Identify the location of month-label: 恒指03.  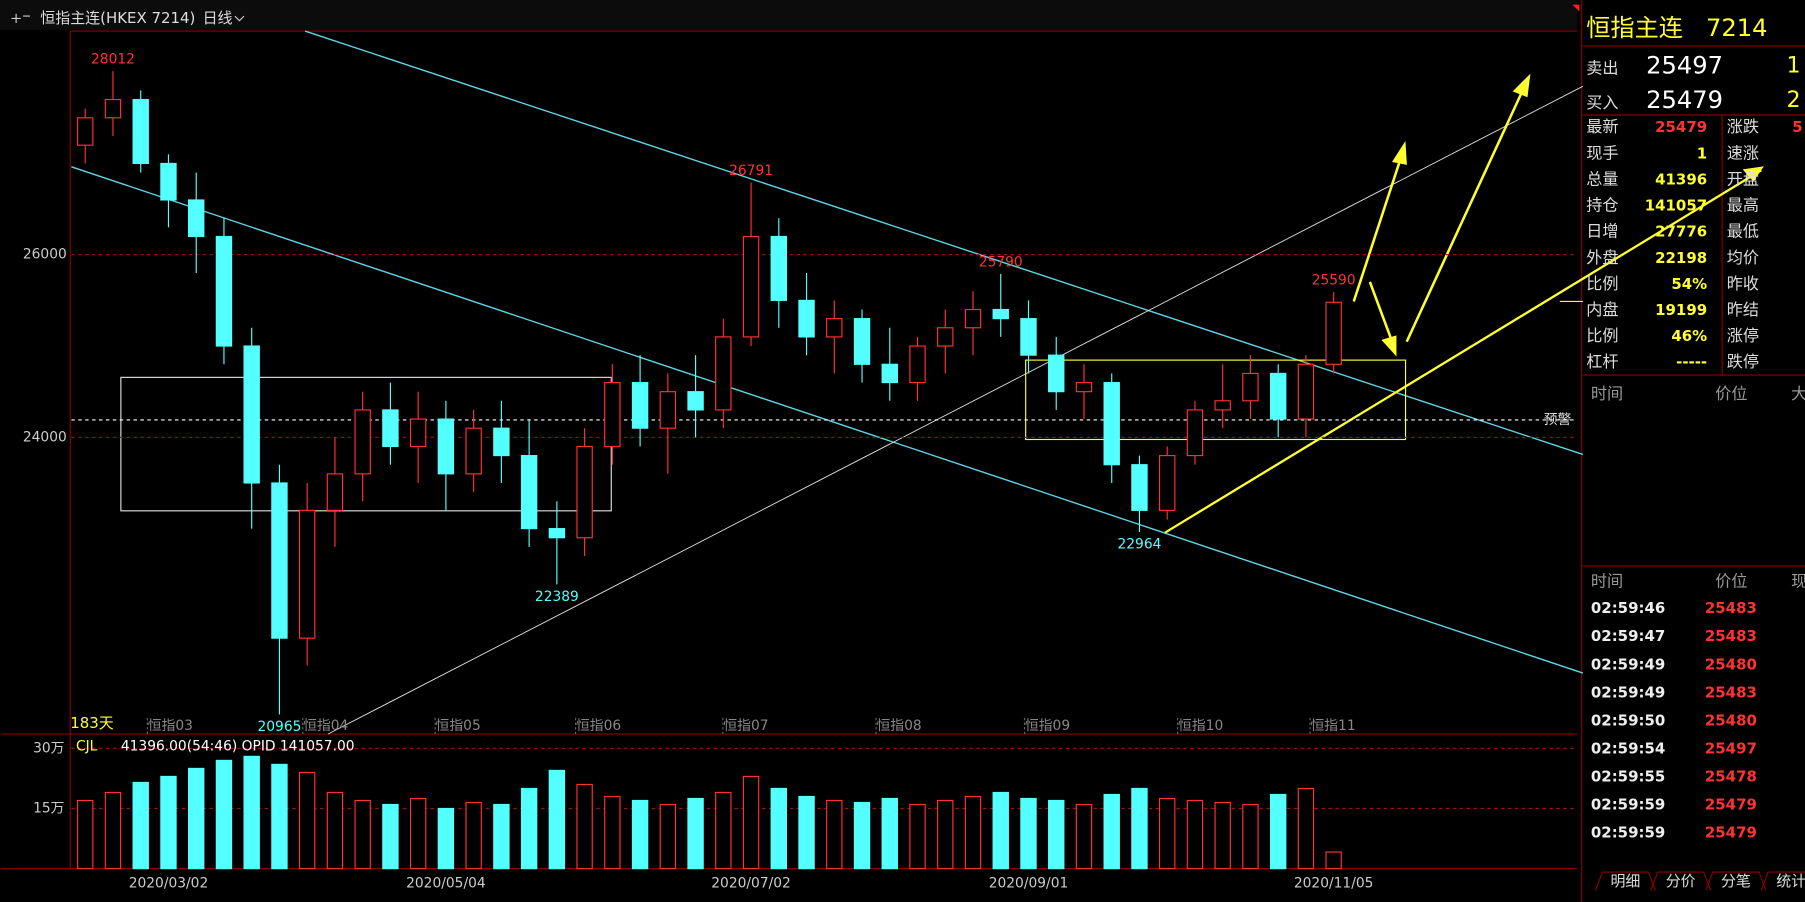
(170, 726).